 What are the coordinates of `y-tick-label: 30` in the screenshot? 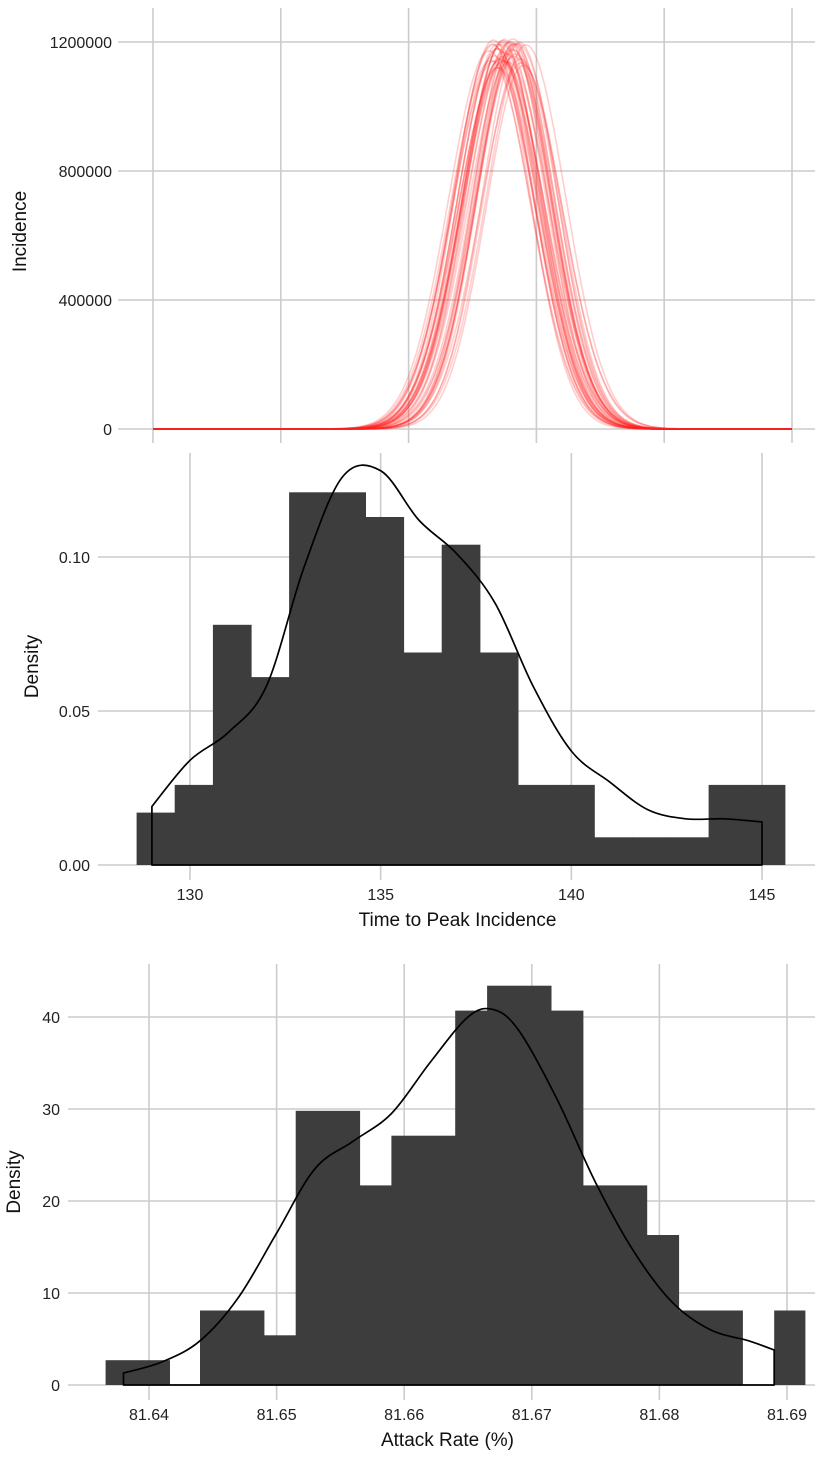 It's located at (51, 1110).